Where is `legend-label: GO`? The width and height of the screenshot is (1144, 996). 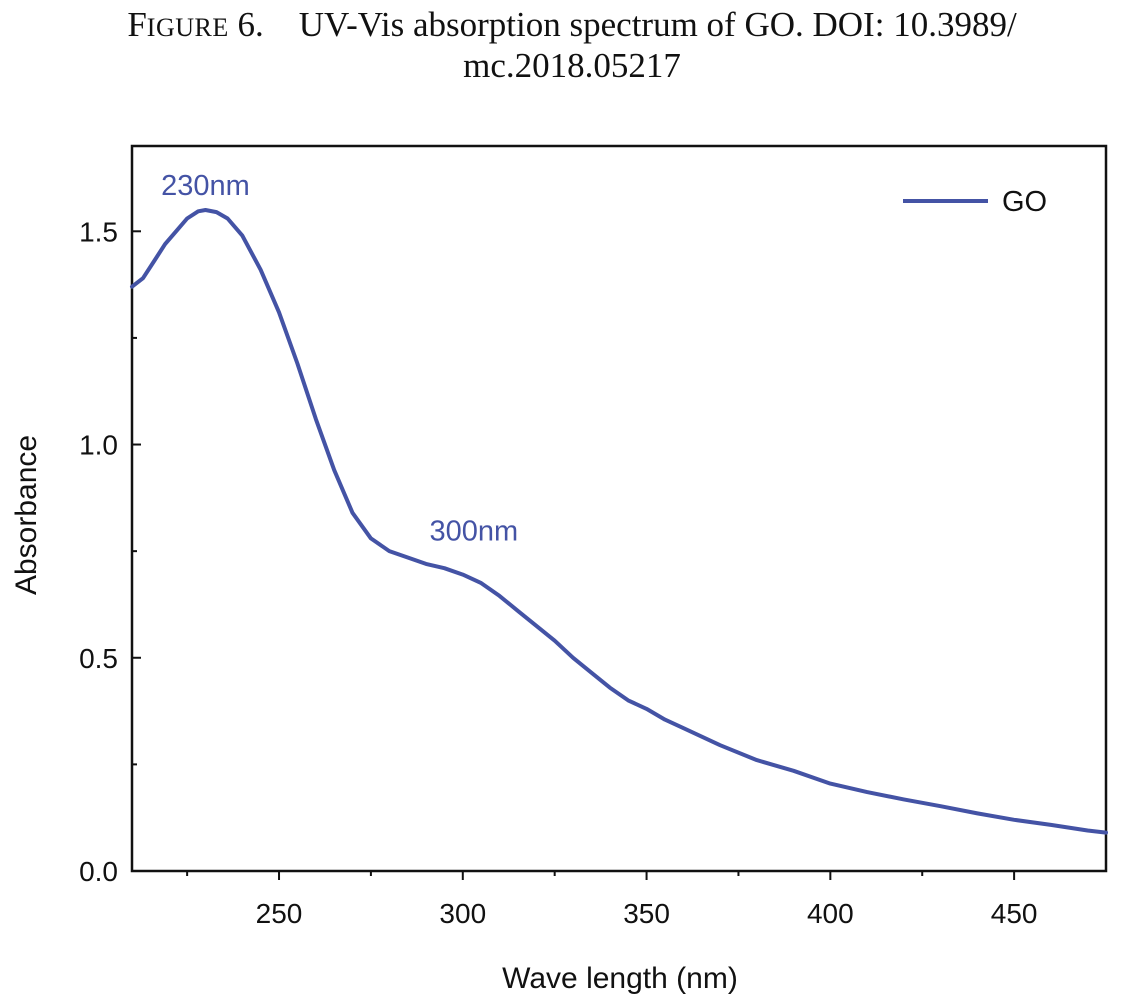 legend-label: GO is located at coordinates (1024, 202).